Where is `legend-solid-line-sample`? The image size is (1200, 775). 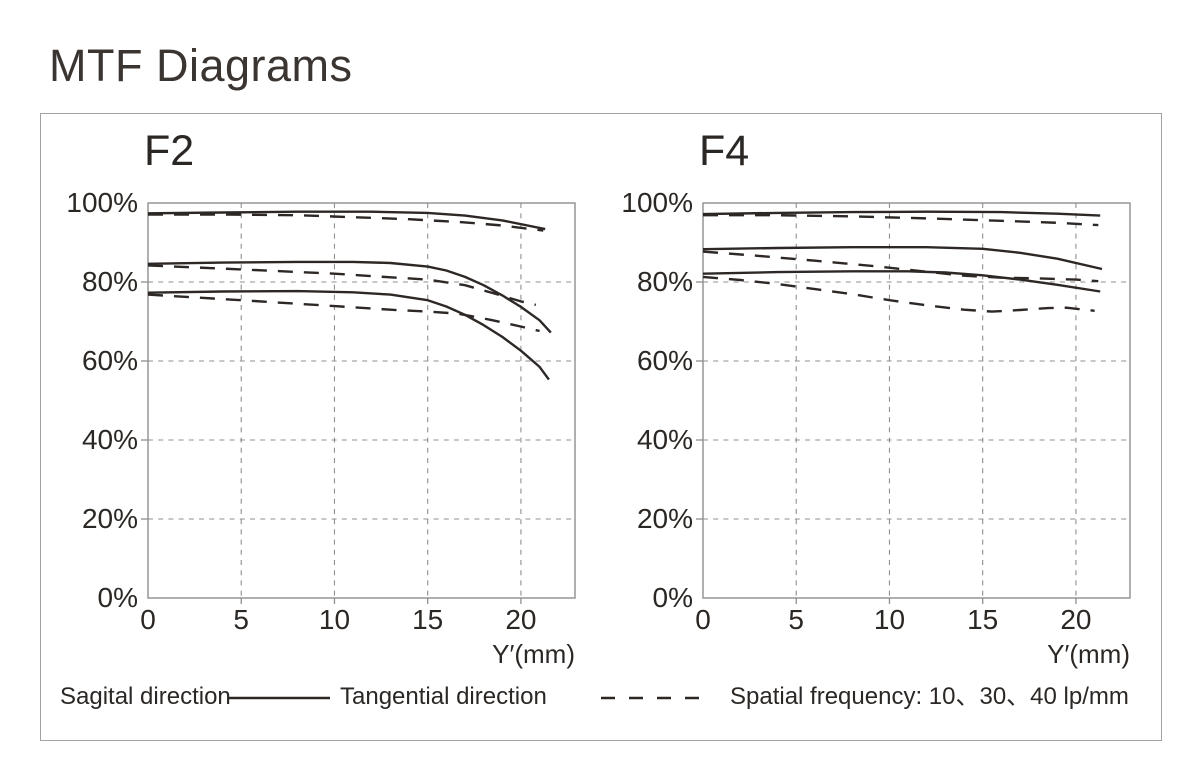 legend-solid-line-sample is located at coordinates (279, 698).